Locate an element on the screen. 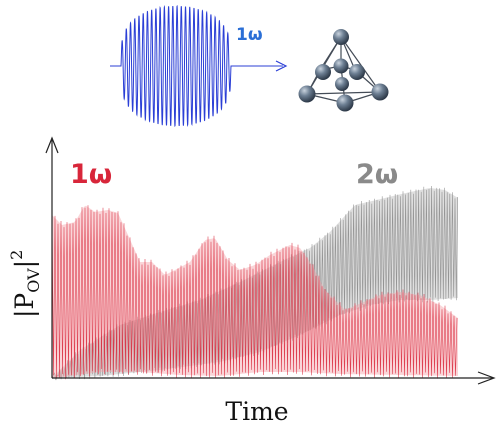  series-2w-label: 2ω is located at coordinates (377, 174).